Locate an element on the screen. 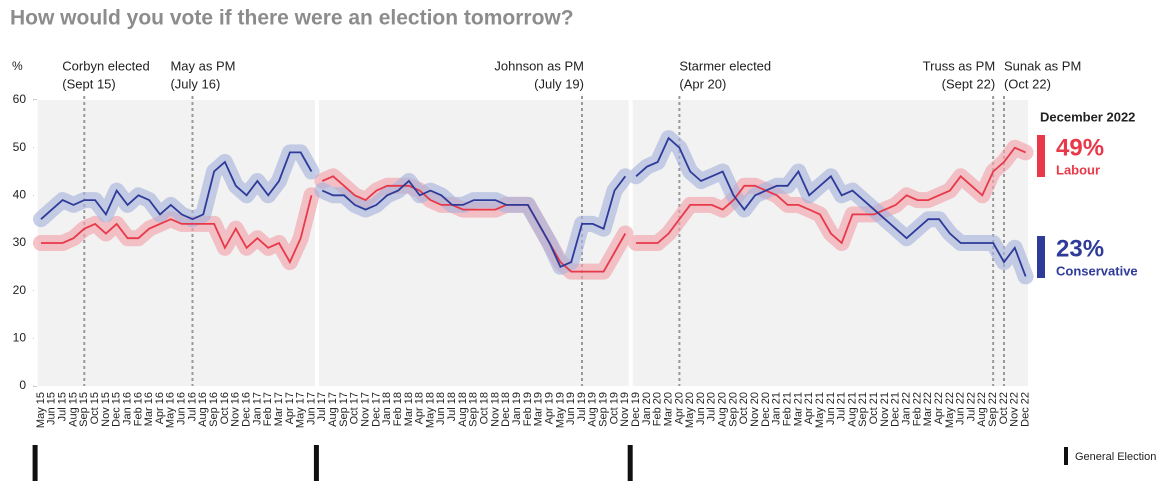  event-label: Truss as PM is located at coordinates (959, 65).